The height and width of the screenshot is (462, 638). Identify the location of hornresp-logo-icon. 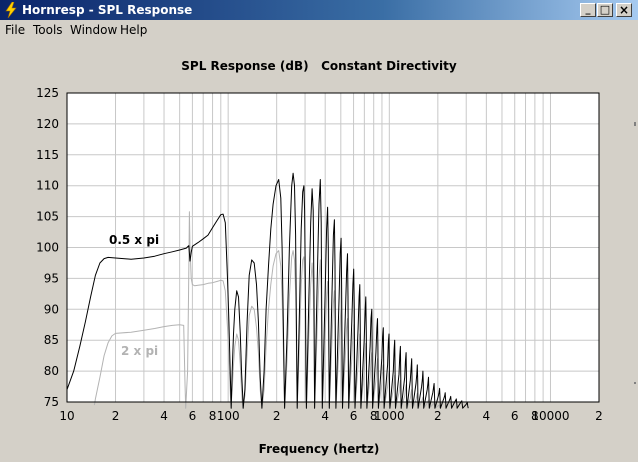
(11, 10).